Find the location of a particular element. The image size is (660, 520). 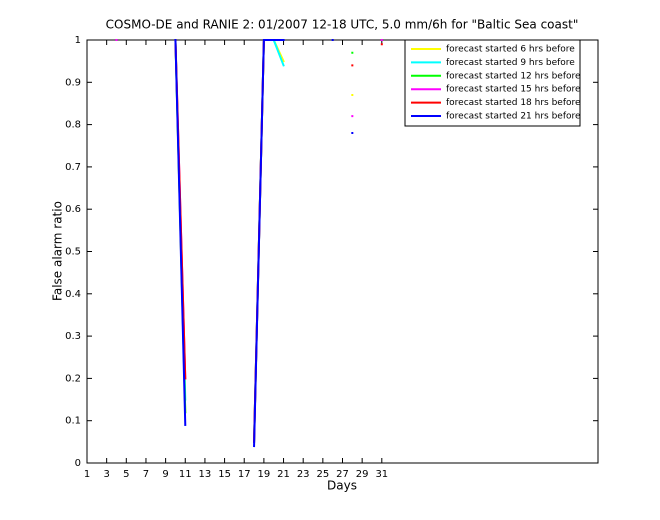

x-tick-label: 3 is located at coordinates (106, 474).